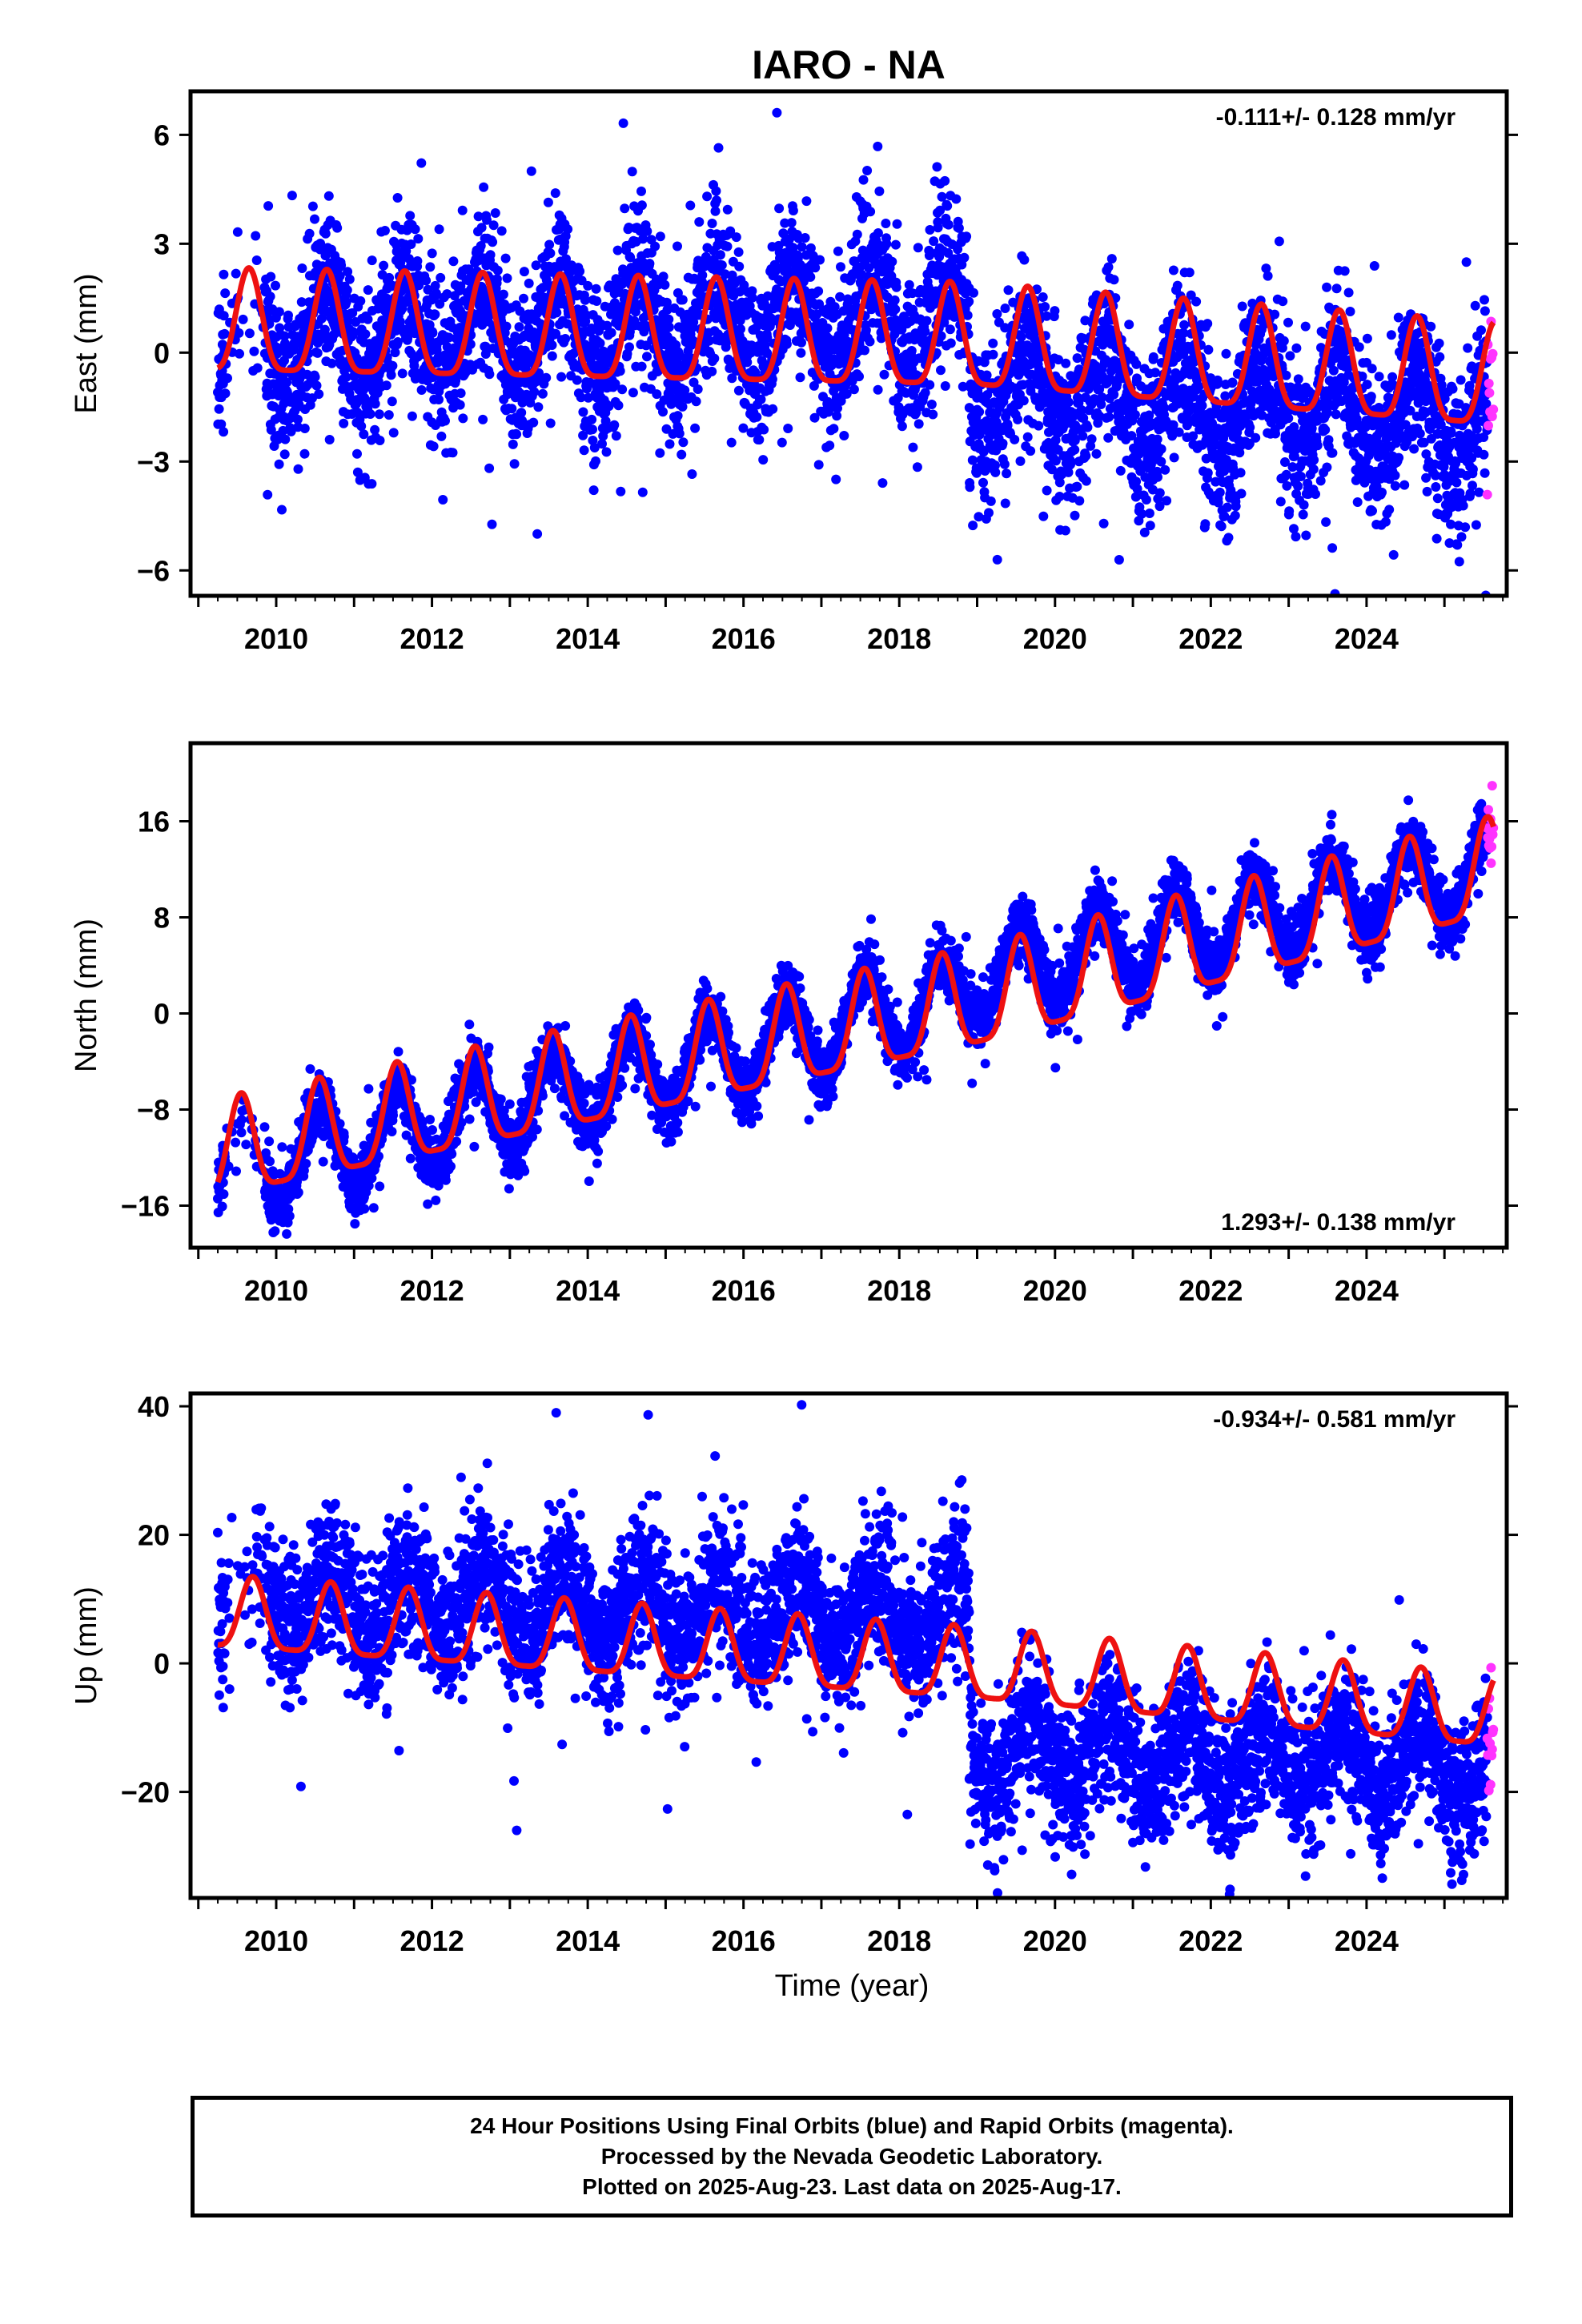 This screenshot has height=2324, width=1582. I want to click on point-final-east-1998, so click(740, 329).